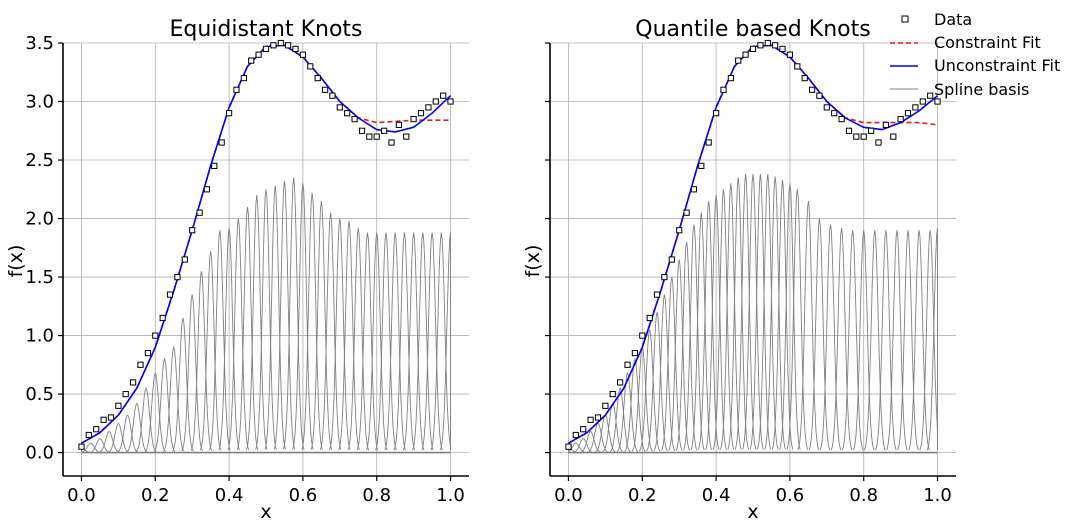  What do you see at coordinates (39, 336) in the screenshot?
I see `y-tick-label: 1.0` at bounding box center [39, 336].